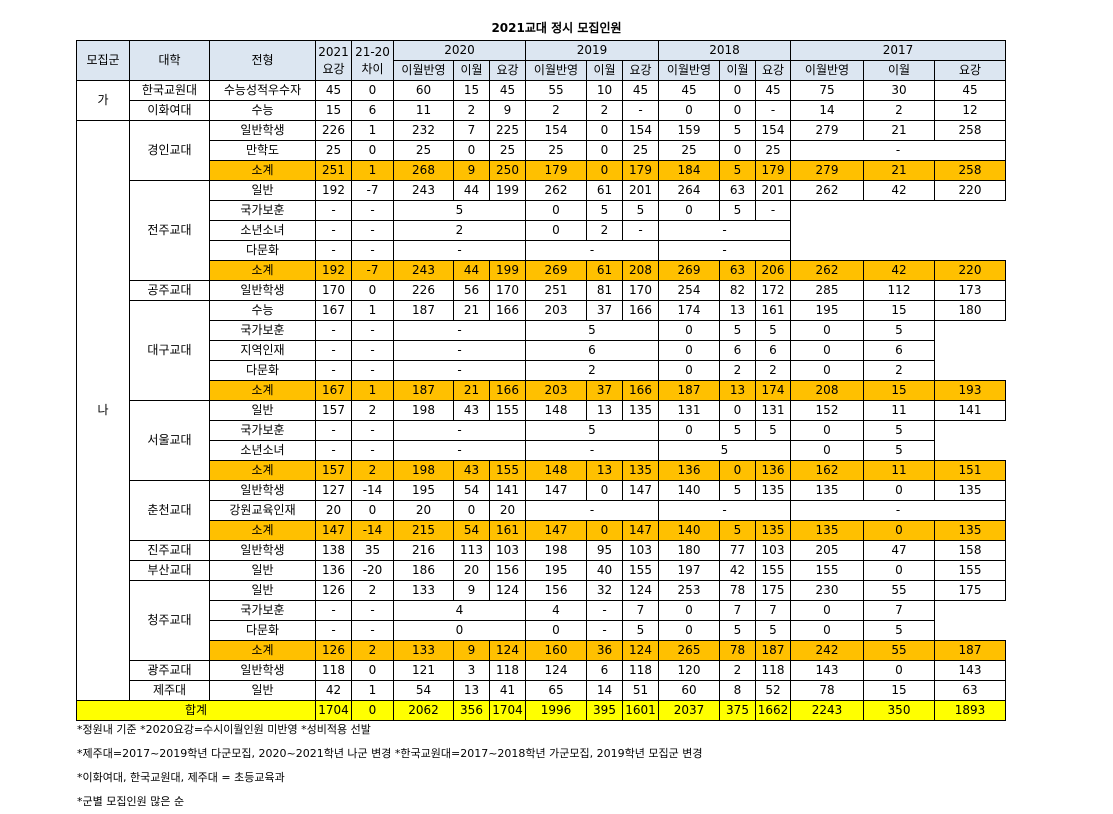 This screenshot has width=1113, height=814. Describe the element at coordinates (556, 390) in the screenshot. I see `subtotal-cell: 203` at that location.